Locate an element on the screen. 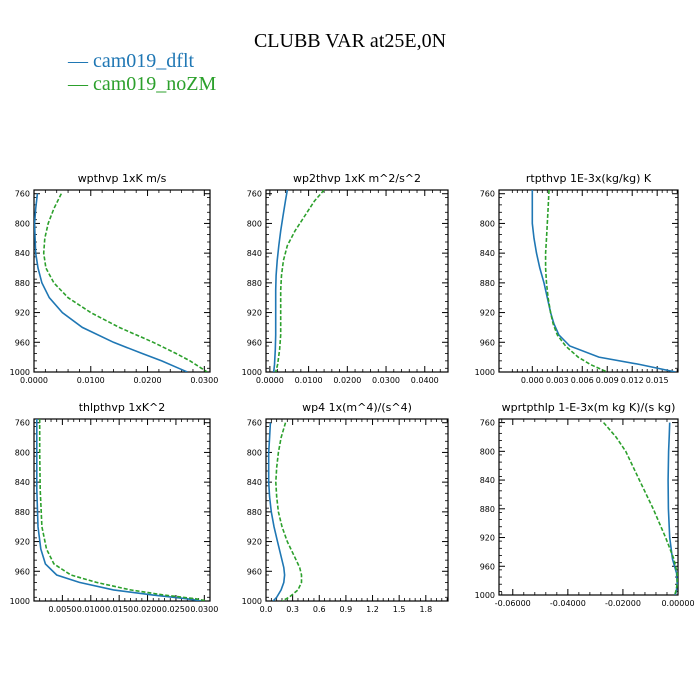 The width and height of the screenshot is (700, 700). chart-title: rtpthvp 1E-3x(kg/kg) K is located at coordinates (589, 178).